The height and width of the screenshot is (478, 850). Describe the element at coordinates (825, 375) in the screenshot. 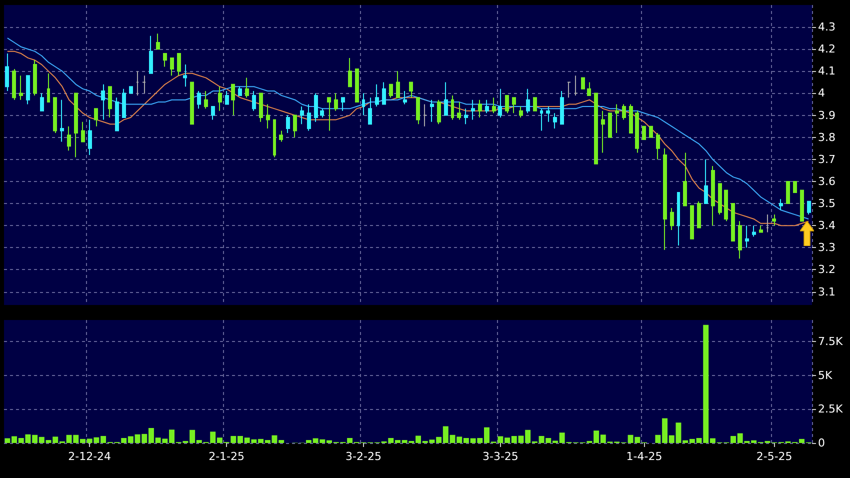

I see `y-tick-label: 5K` at that location.